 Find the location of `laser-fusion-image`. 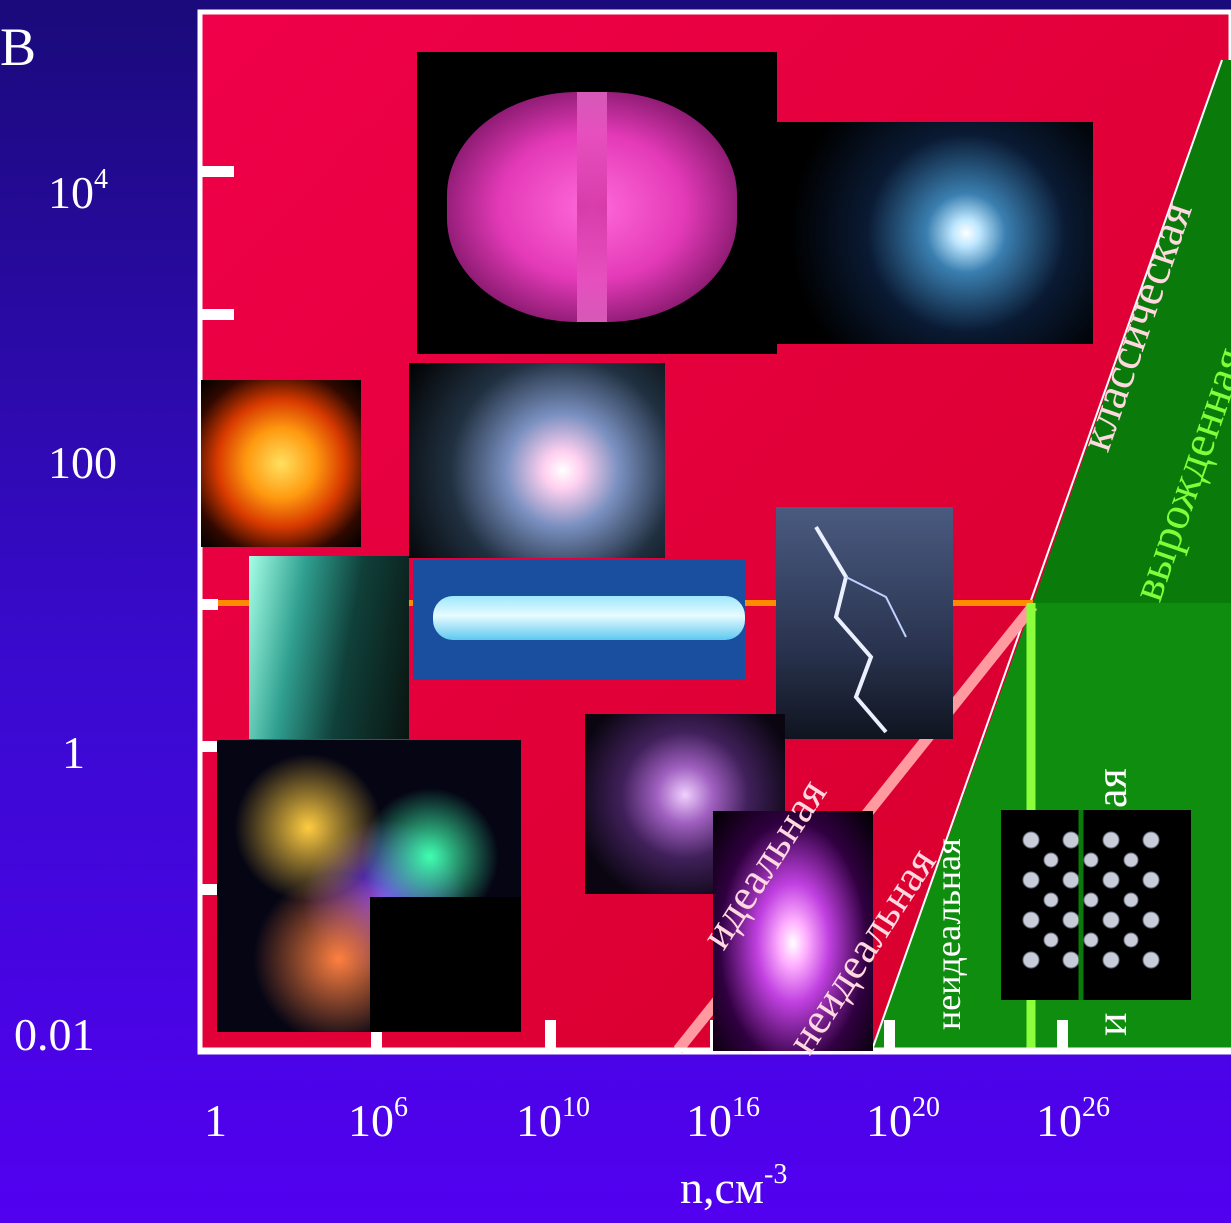

laser-fusion-image is located at coordinates (934, 233).